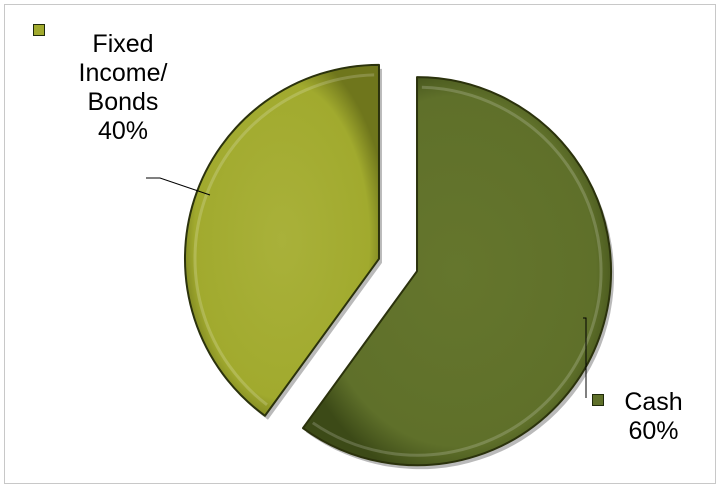 Image resolution: width=722 pixels, height=491 pixels. Describe the element at coordinates (123, 131) in the screenshot. I see `slice-value-bonds: 40%` at that location.